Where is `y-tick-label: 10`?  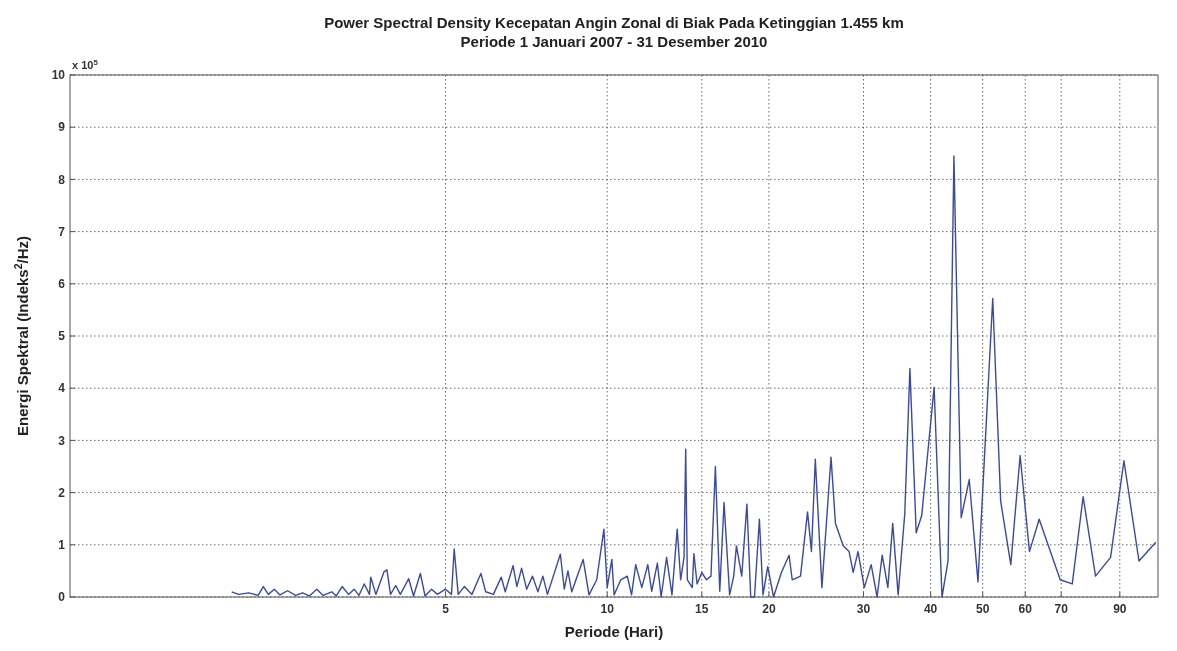
y-tick-label: 10 is located at coordinates (58, 75).